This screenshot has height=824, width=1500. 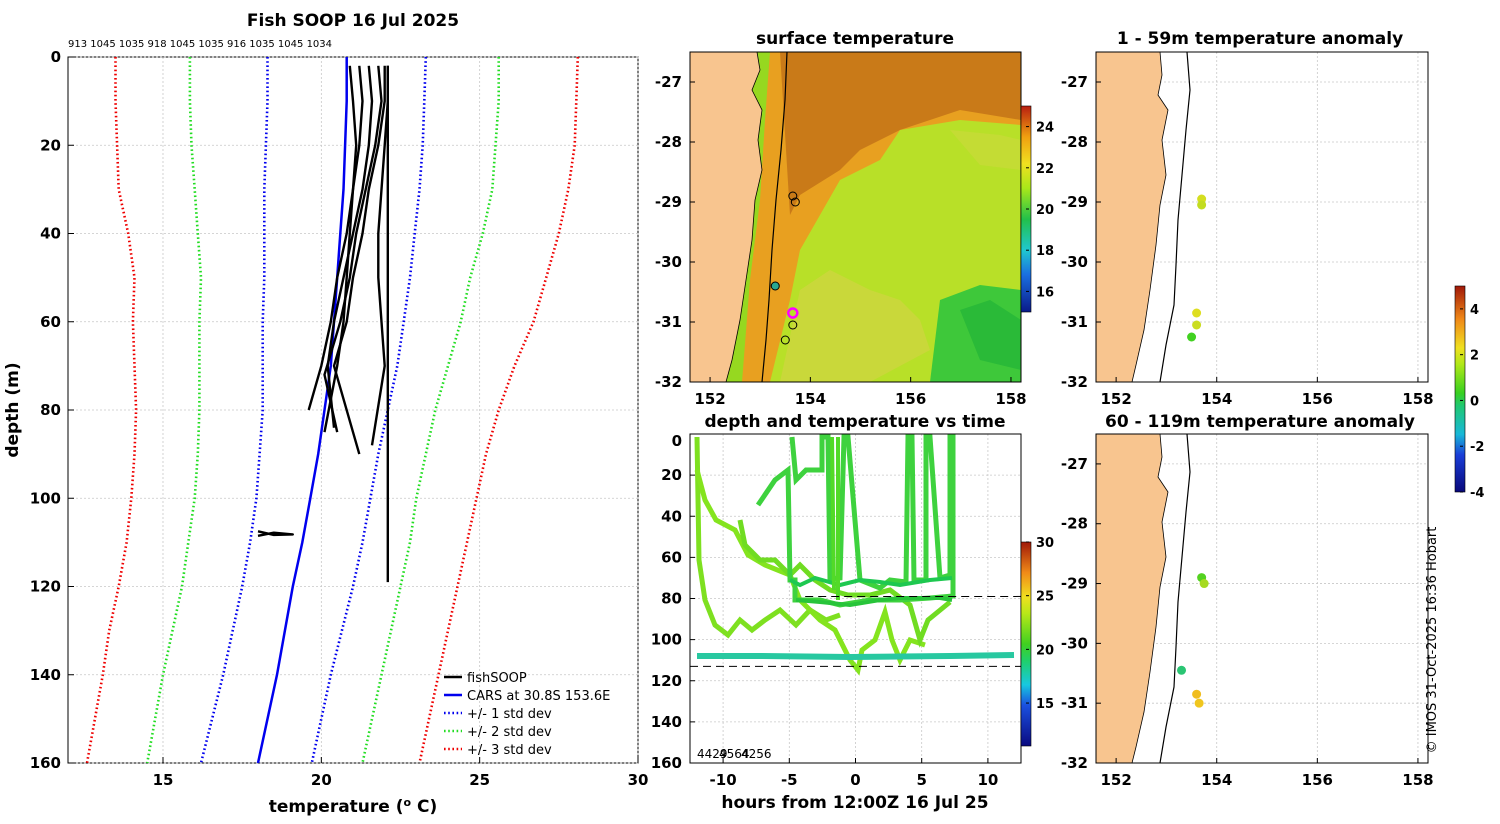 What do you see at coordinates (359, 260) in the screenshot?
I see `fish-profile-line` at bounding box center [359, 260].